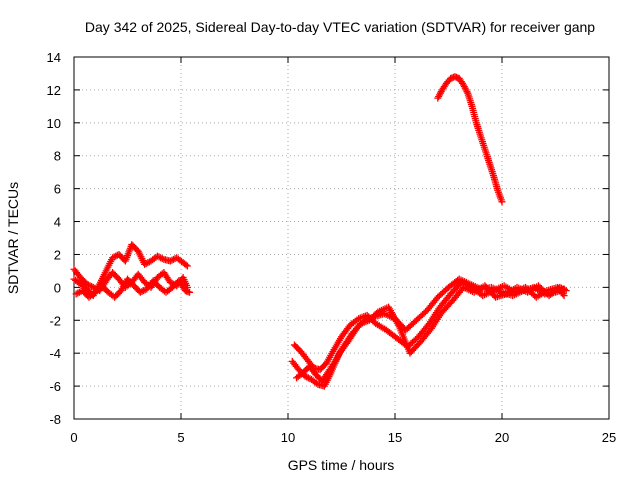 The image size is (640, 480). I want to click on y-tick-label: 14, so click(54, 57).